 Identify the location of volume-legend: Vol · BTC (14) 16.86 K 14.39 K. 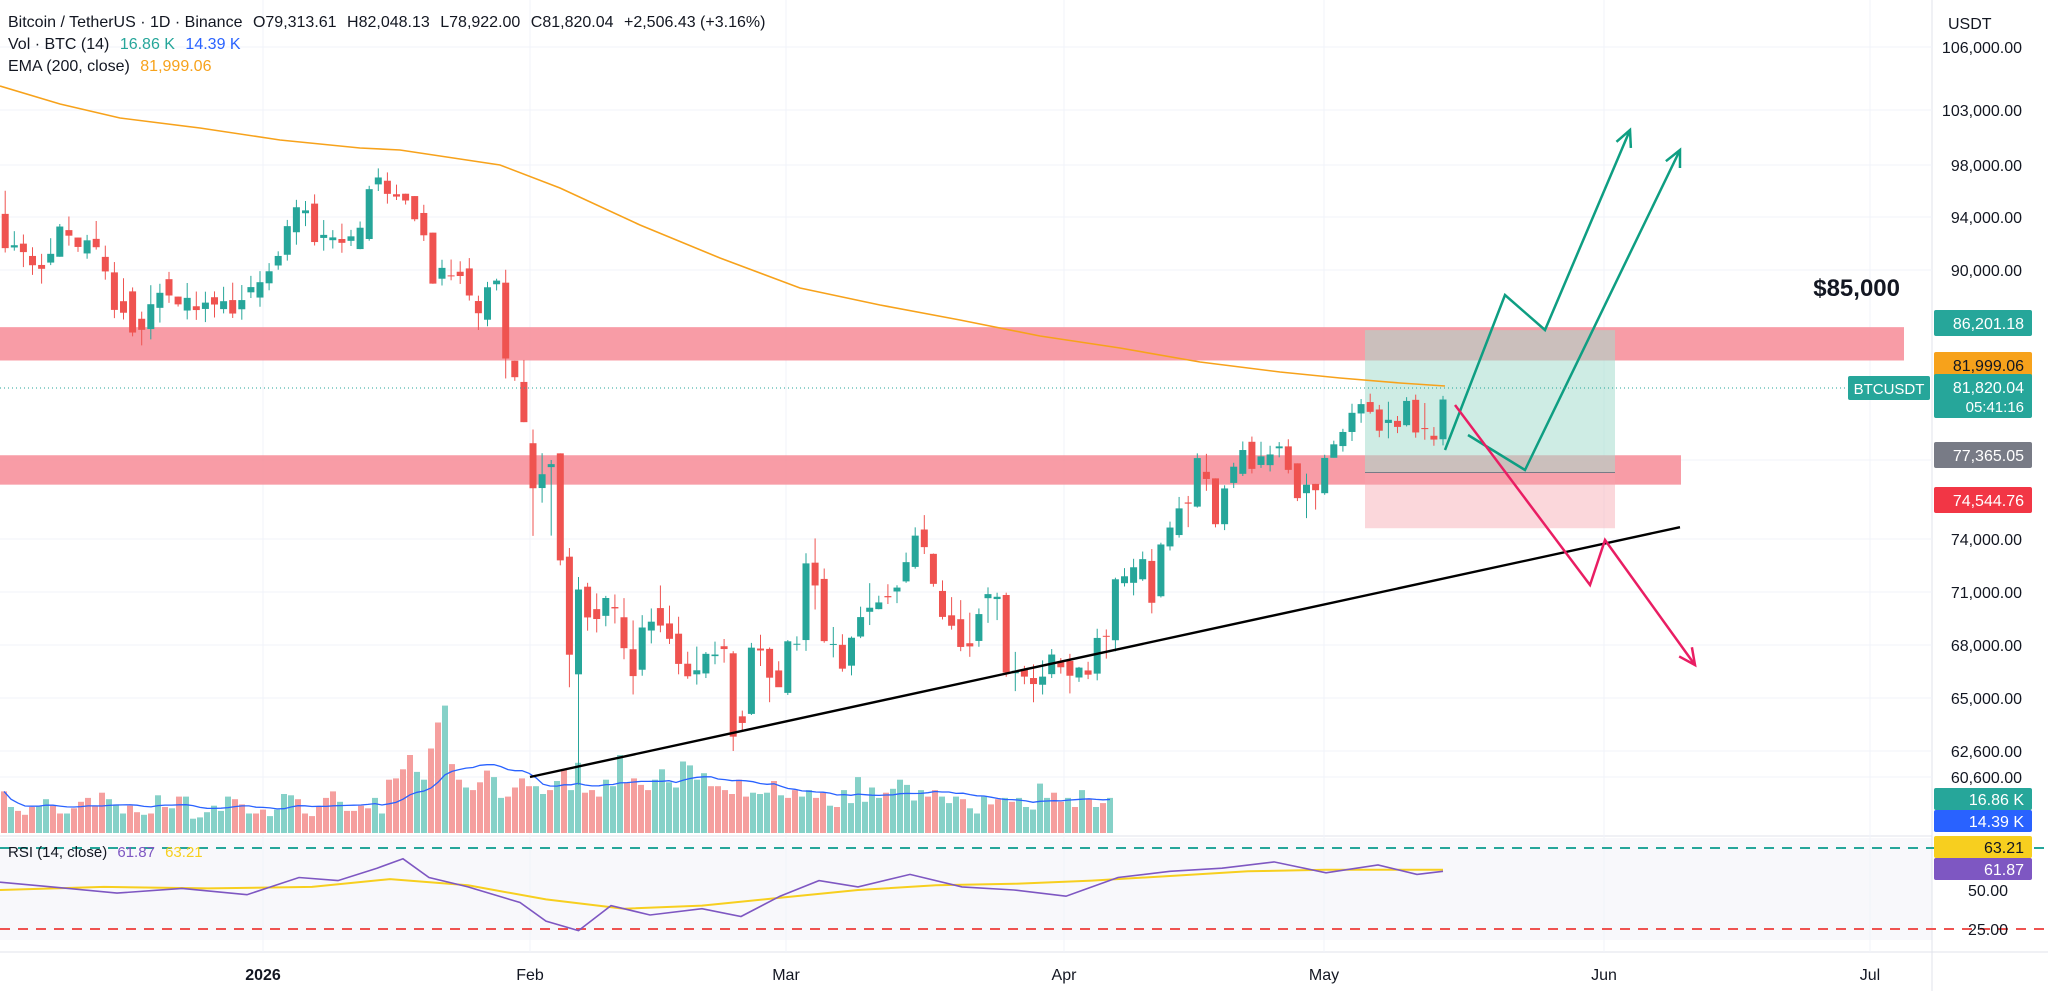
(127, 45).